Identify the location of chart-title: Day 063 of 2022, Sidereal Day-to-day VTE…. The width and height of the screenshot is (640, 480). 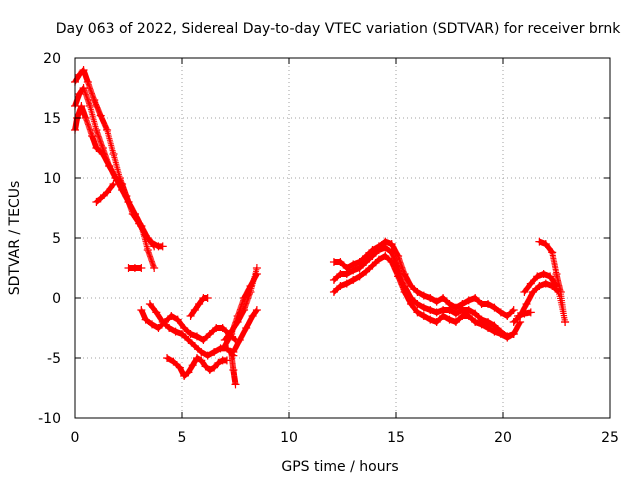
(338, 29).